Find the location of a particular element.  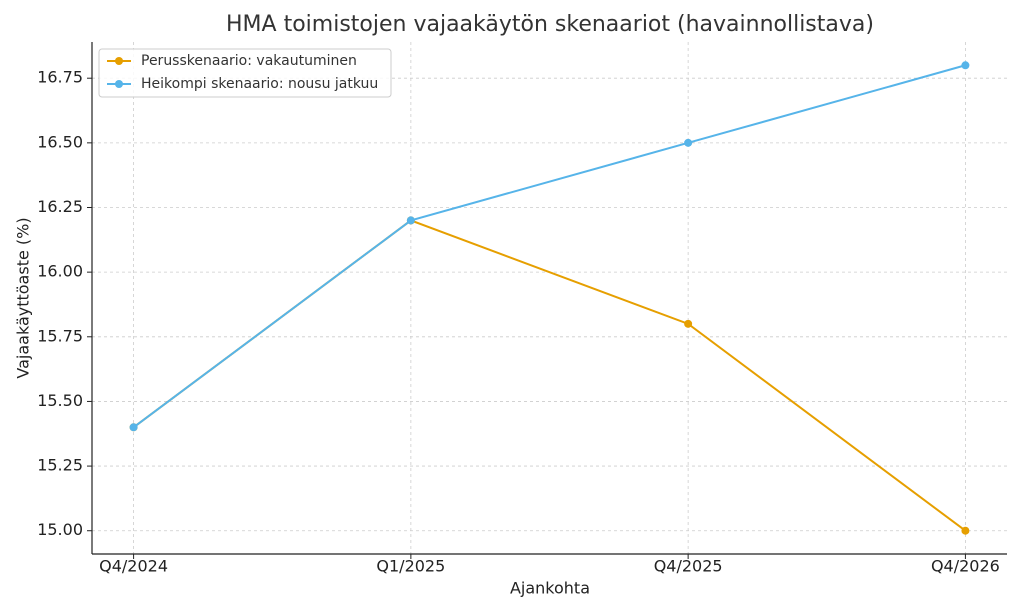

y-axis-label: Vajaakäyttöaste (%) is located at coordinates (23, 297).